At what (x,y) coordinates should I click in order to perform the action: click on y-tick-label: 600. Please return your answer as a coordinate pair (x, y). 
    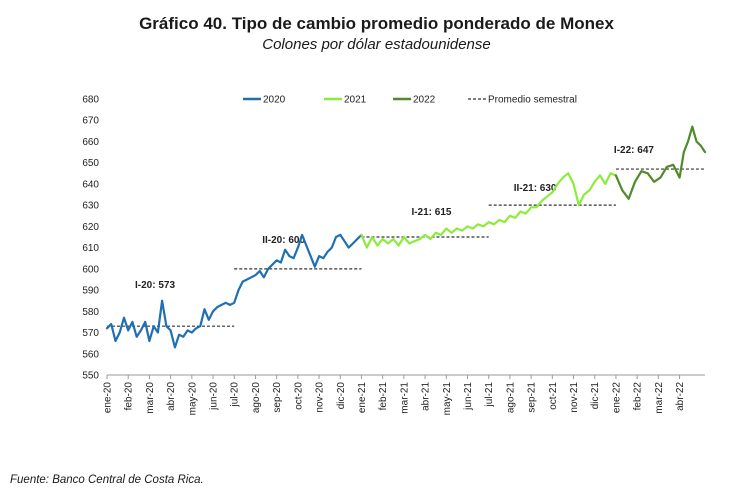
    Looking at the image, I should click on (90, 269).